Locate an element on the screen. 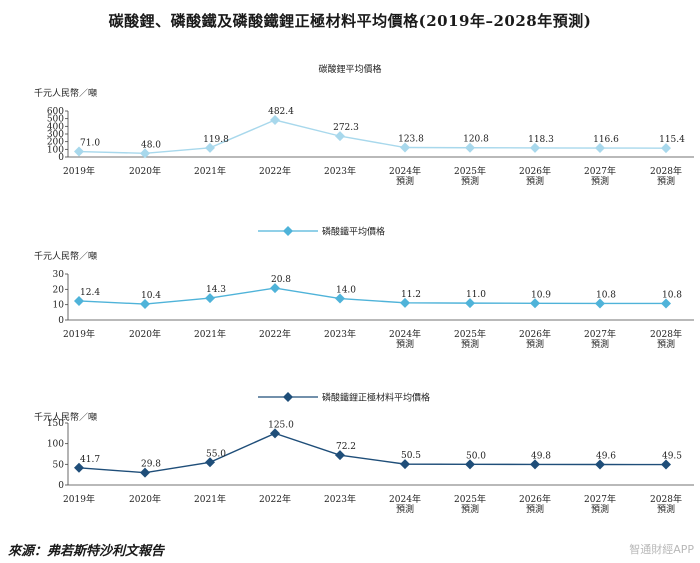 Image resolution: width=700 pixels, height=563 pixels. chart3-y-tick-label: 100 is located at coordinates (55, 445).